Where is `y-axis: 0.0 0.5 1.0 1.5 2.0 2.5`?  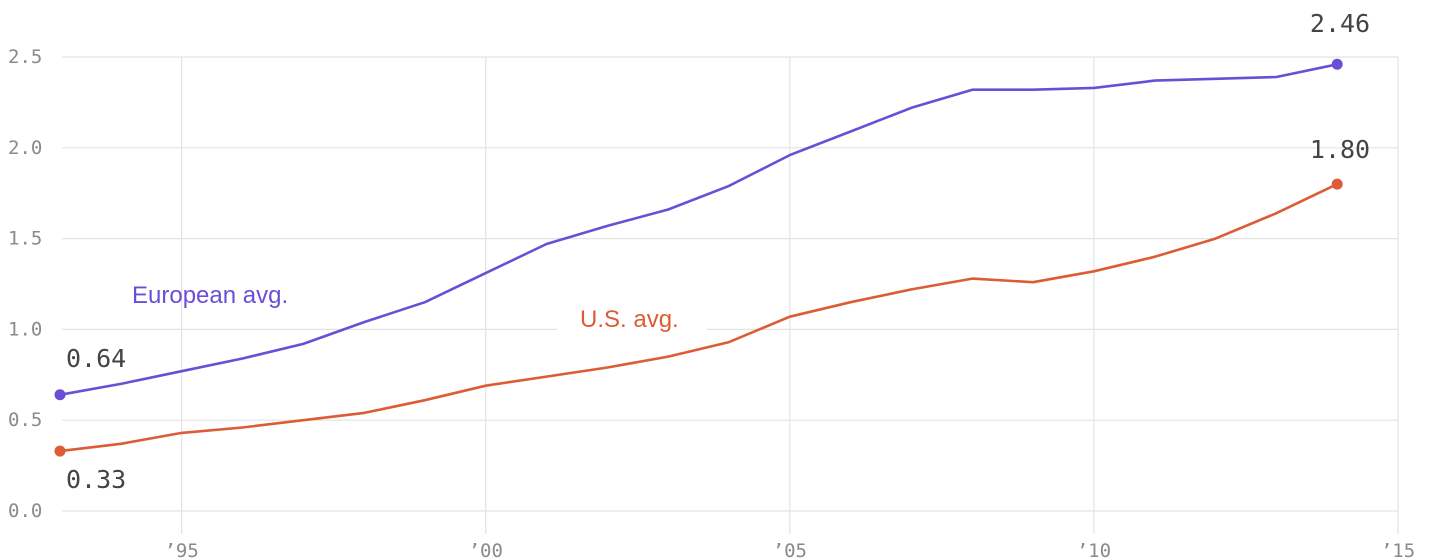 y-axis: 0.0 0.5 1.0 1.5 2.0 2.5 is located at coordinates (25, 284).